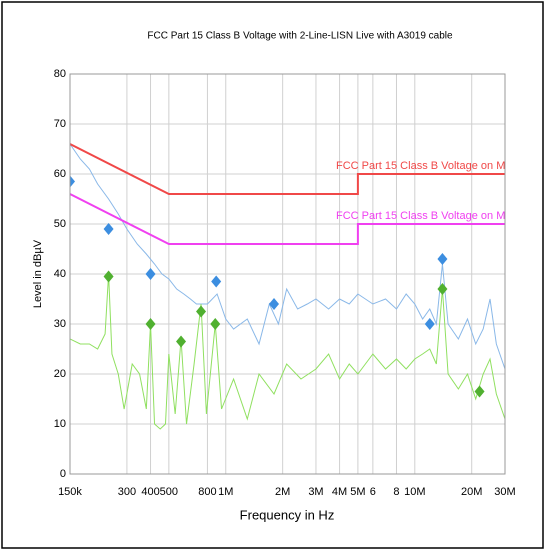 This screenshot has width=547, height=552. Describe the element at coordinates (225, 492) in the screenshot. I see `x-tick-label: 1M` at that location.